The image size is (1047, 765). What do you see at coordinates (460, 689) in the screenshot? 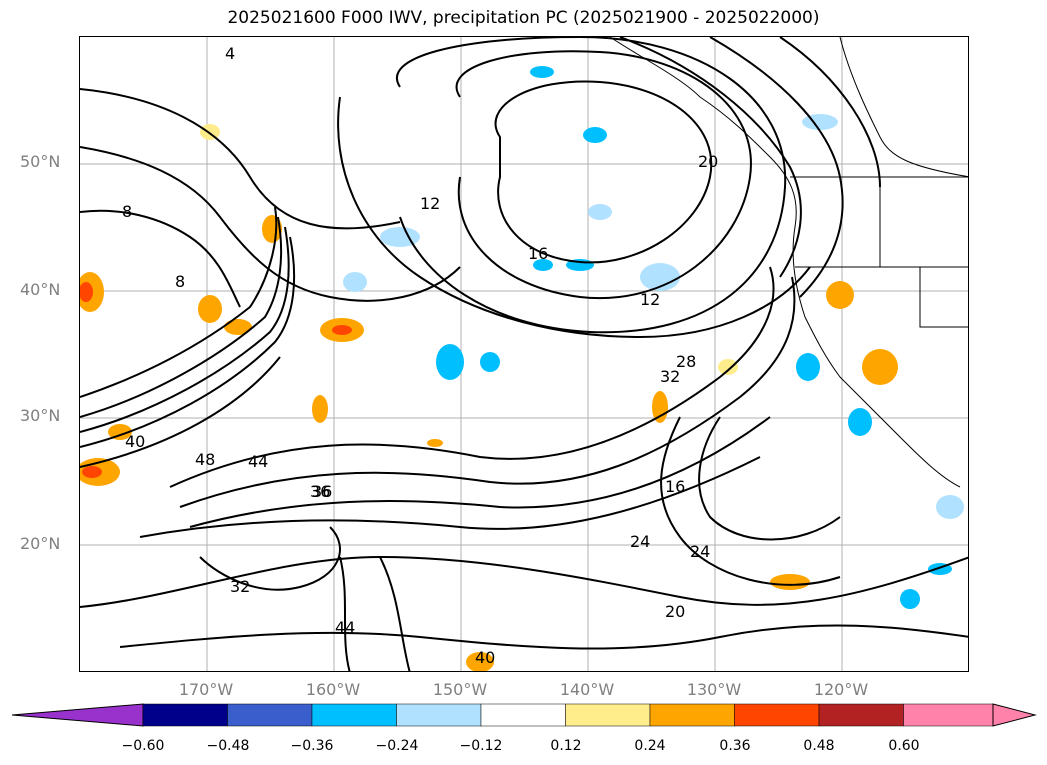
I see `lon-label-150w: 150°W` at bounding box center [460, 689].